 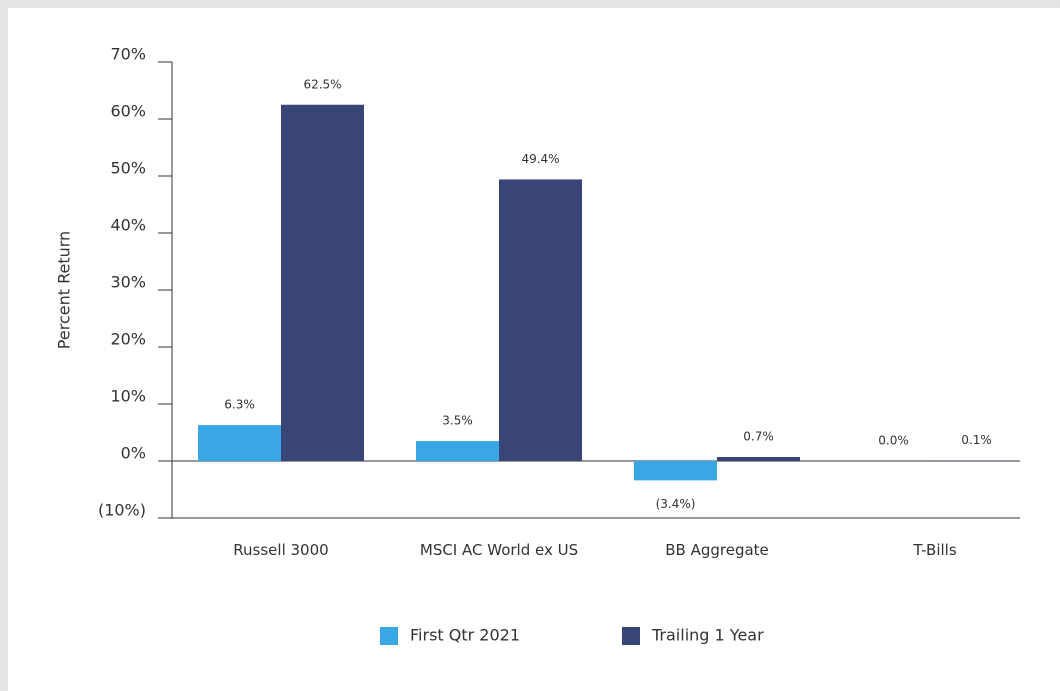 I want to click on y-tick-label: 50%, so click(x=128, y=168).